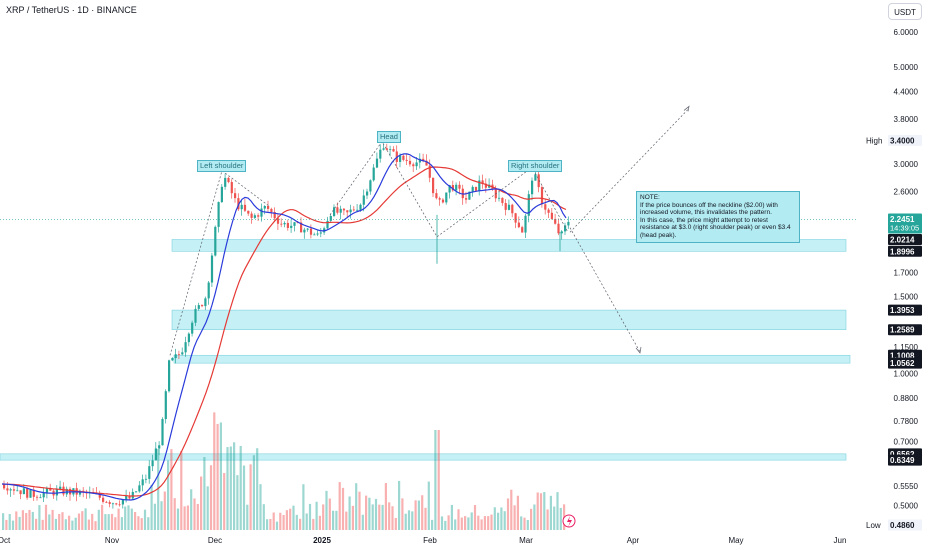  Describe the element at coordinates (222, 166) in the screenshot. I see `left-shoulder-label: Left shoulder` at that location.